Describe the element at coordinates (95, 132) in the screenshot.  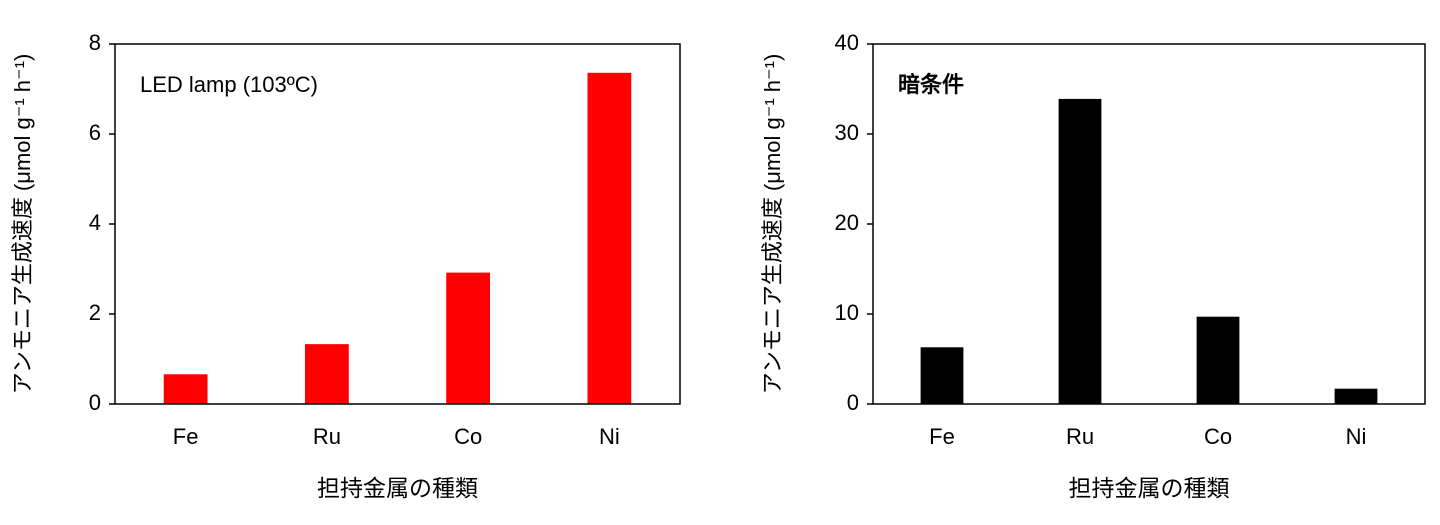
I see `y-tick-label: 6` at that location.